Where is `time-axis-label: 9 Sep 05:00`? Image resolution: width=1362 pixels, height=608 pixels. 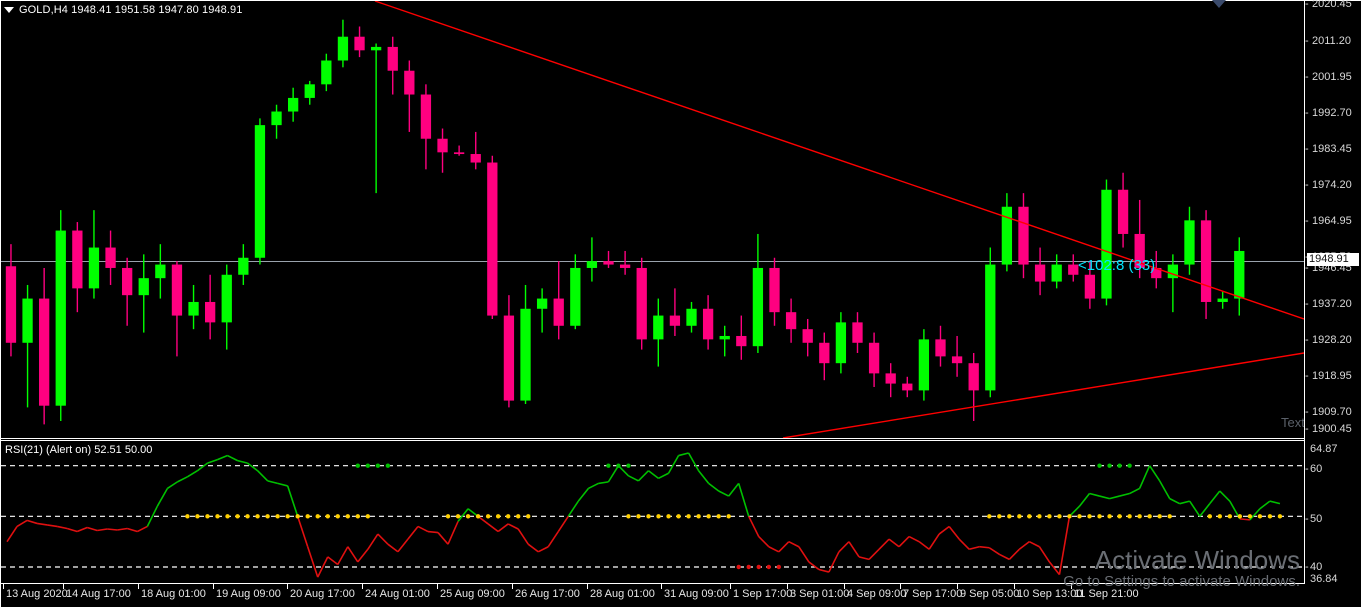 time-axis-label: 9 Sep 05:00 is located at coordinates (990, 594).